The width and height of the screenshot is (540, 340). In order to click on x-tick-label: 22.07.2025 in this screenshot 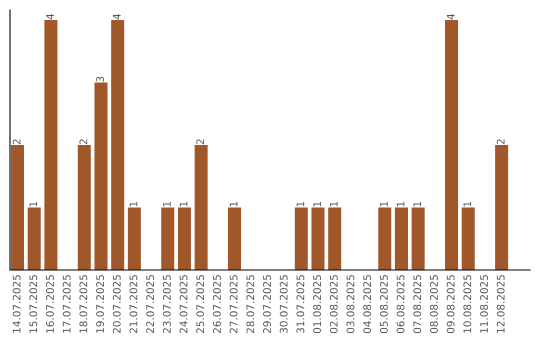, I will do `click(150, 304)`.